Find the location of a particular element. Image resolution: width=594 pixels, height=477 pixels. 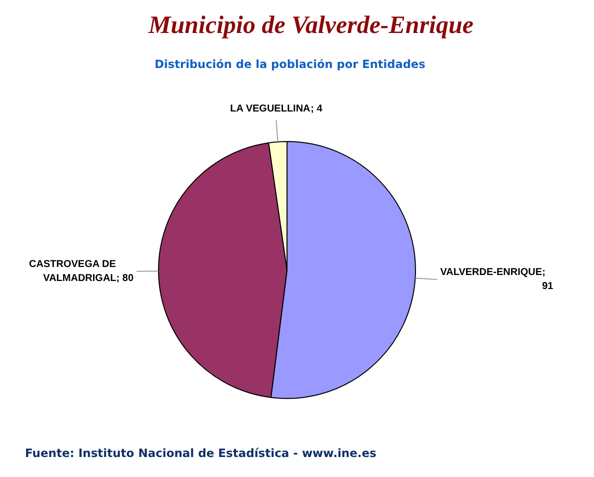

data-label: ; 80 is located at coordinates (125, 278).